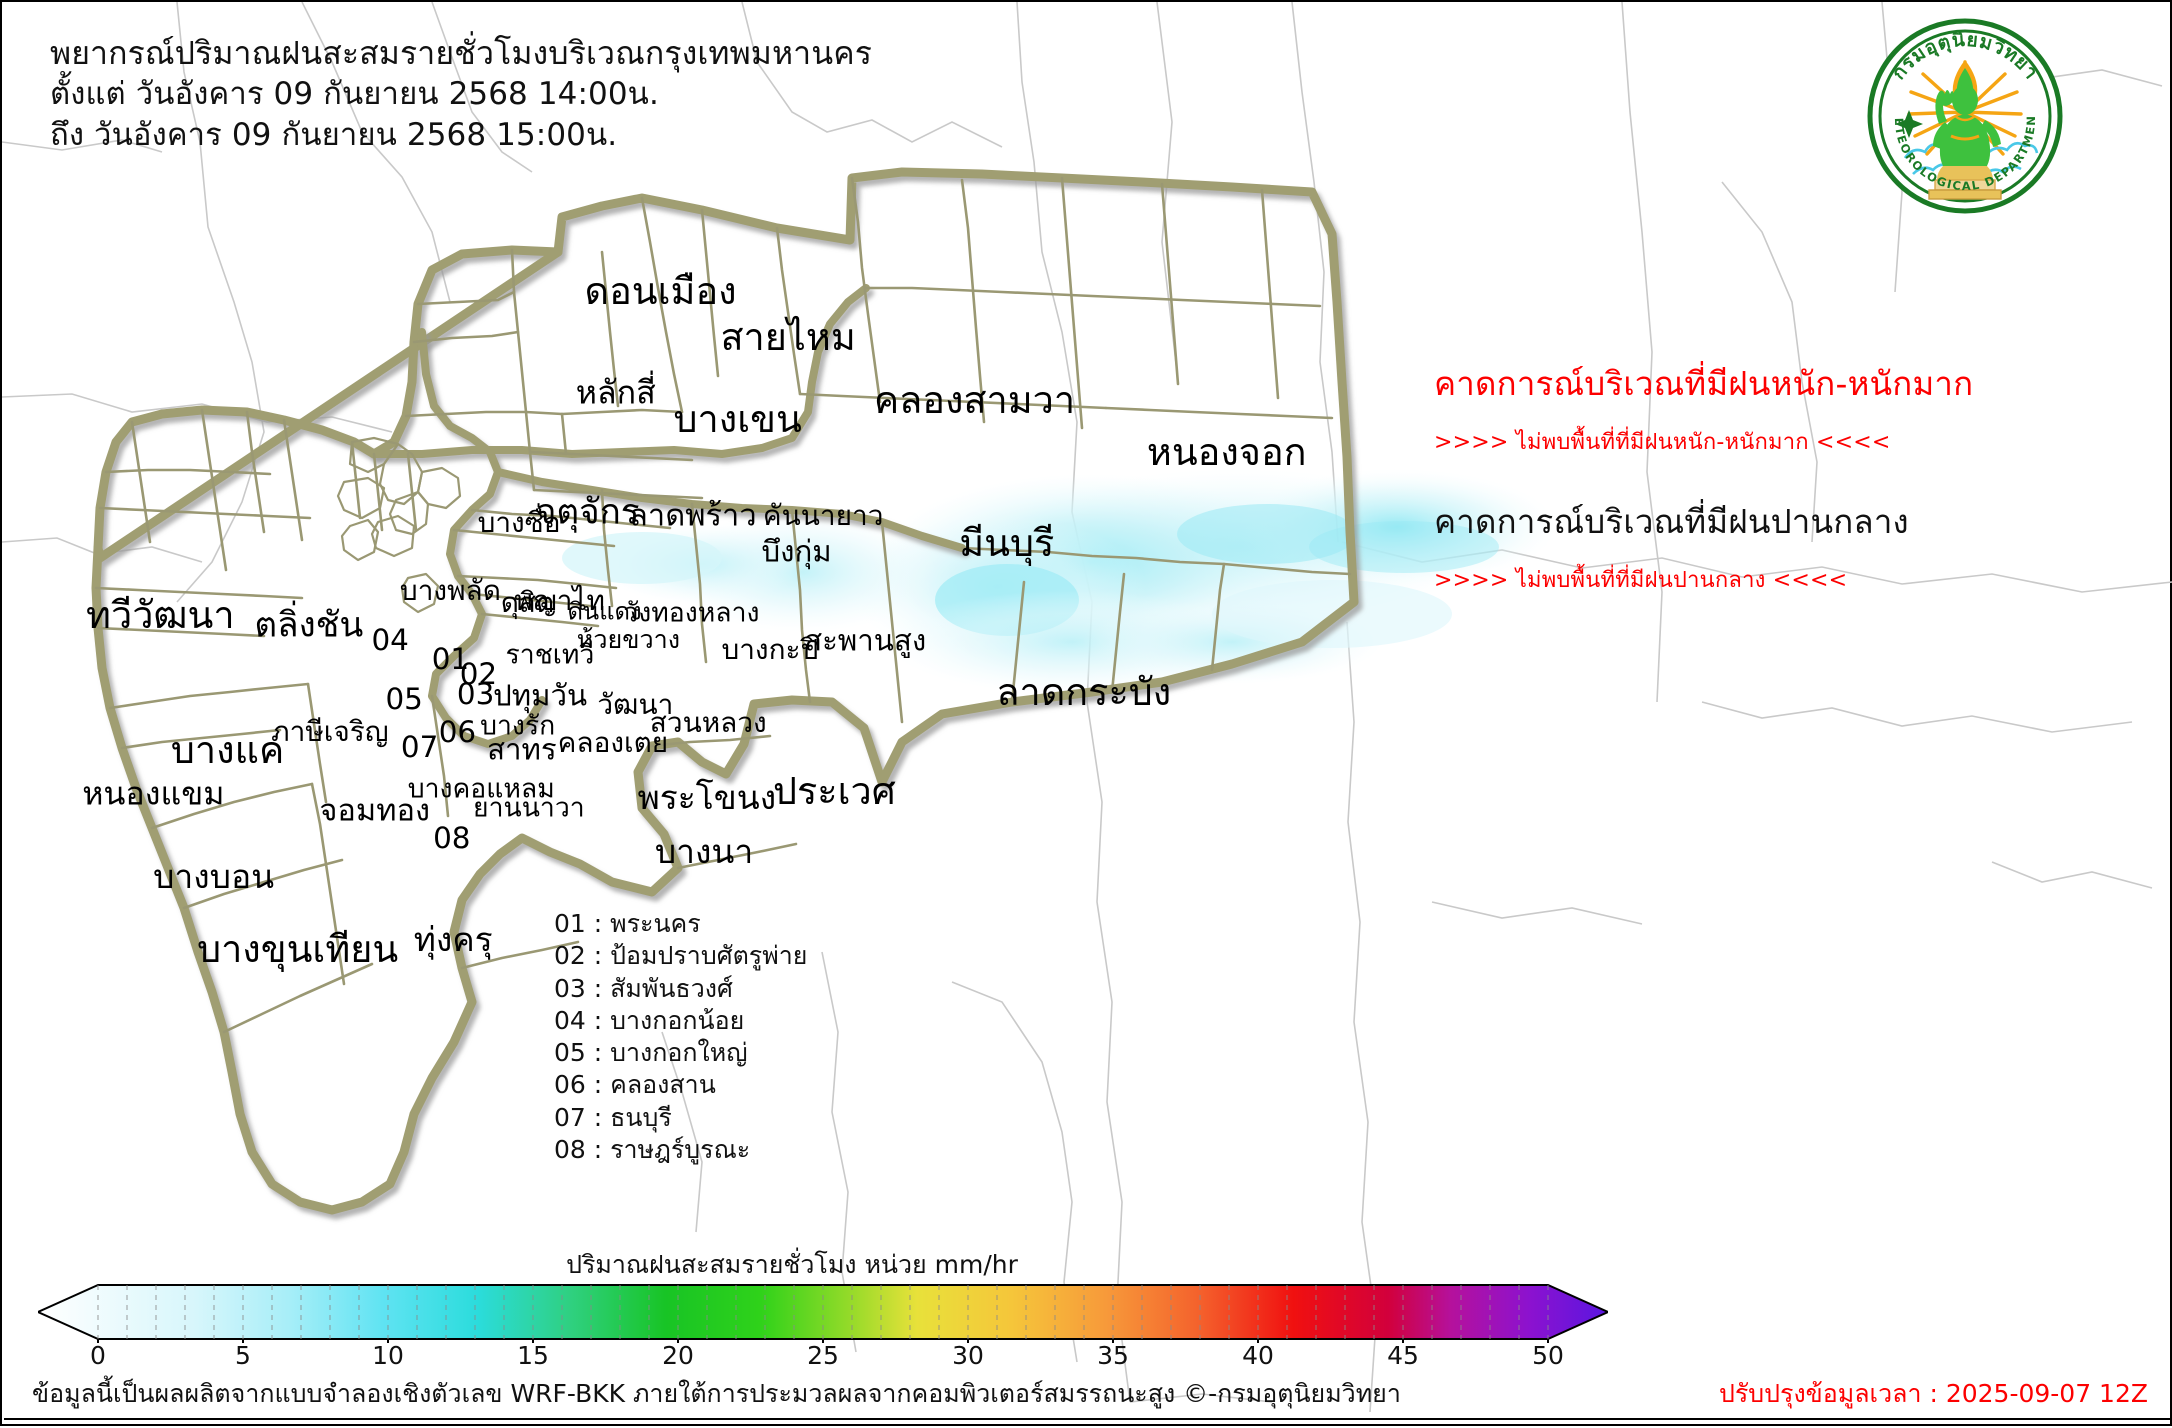 This screenshot has width=2172, height=1428. I want to click on district-label: สวนหลวง, so click(708, 723).